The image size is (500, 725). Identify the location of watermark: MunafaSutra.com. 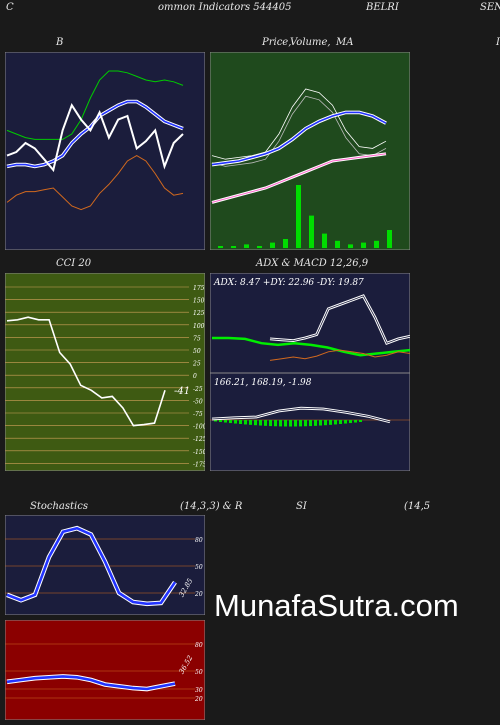
(336, 605).